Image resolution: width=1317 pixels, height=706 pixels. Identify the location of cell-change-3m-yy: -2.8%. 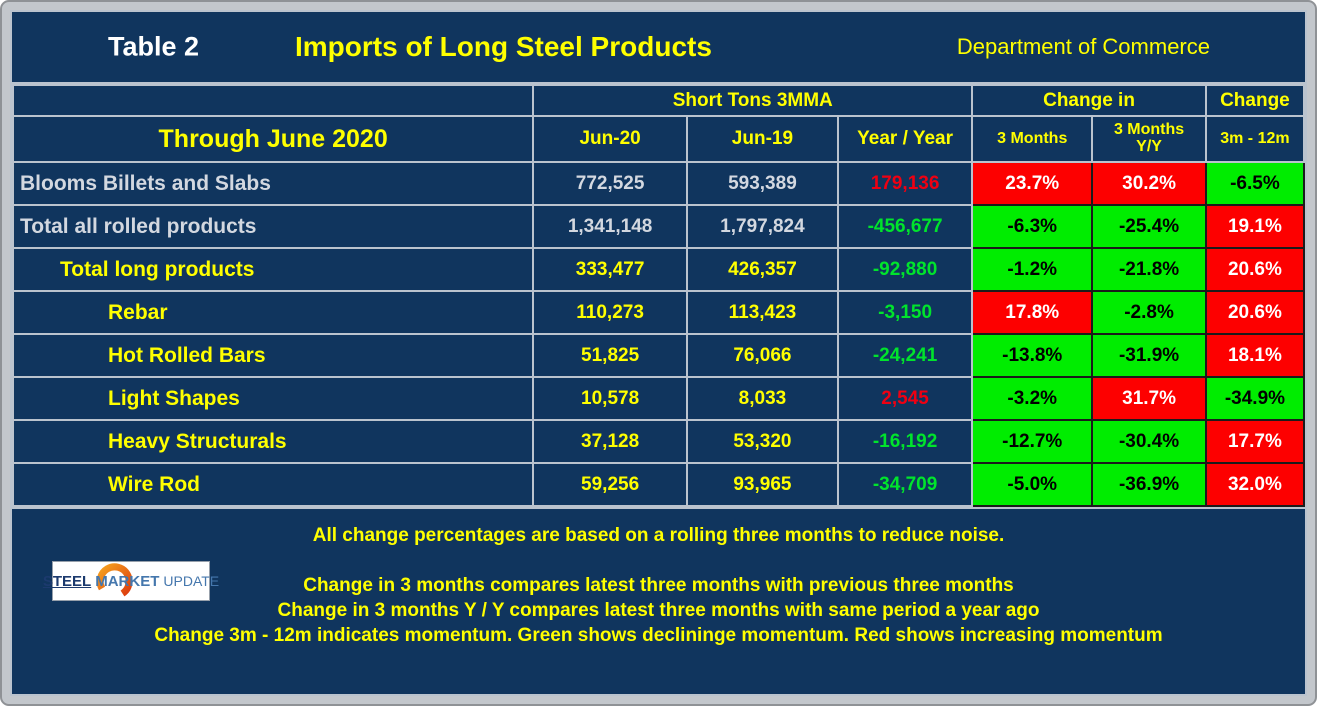
(1149, 312).